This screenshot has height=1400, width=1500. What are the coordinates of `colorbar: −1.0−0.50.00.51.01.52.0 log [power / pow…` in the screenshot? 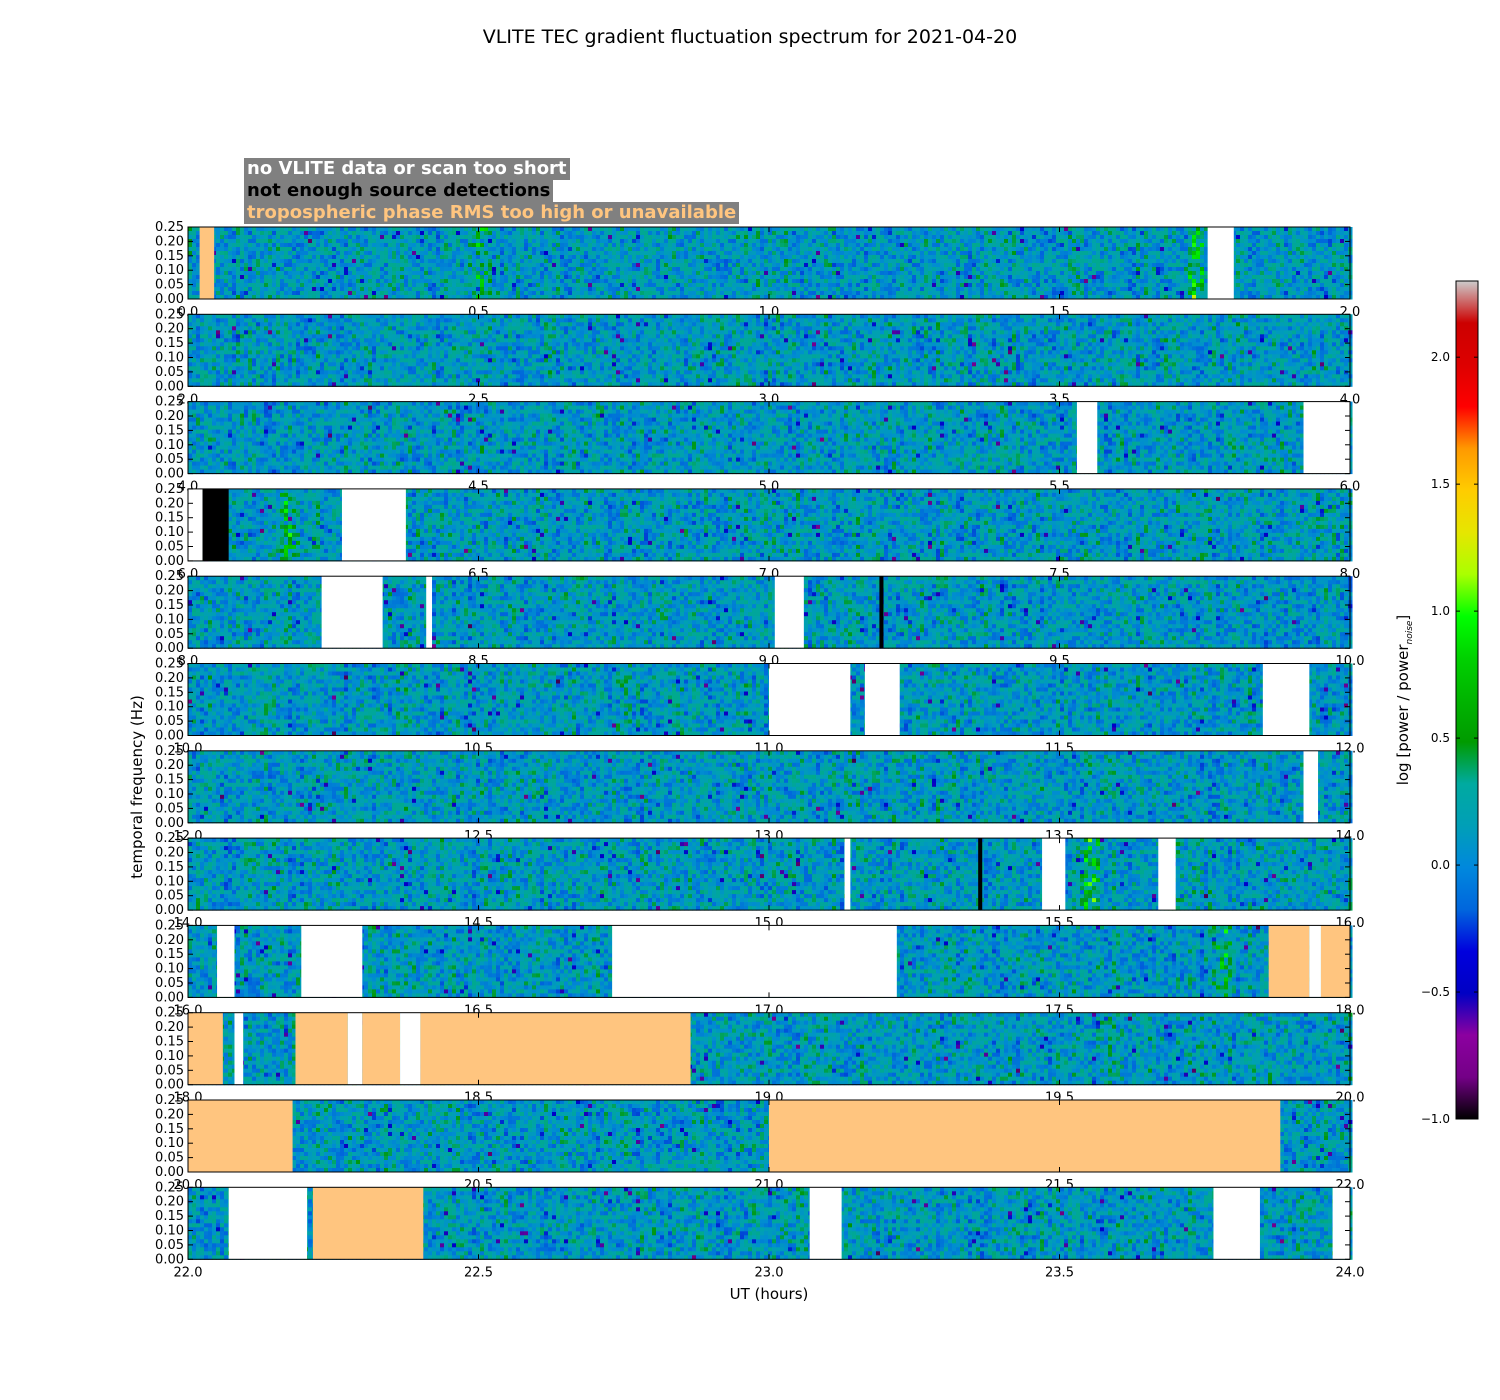 It's located at (1436, 703).